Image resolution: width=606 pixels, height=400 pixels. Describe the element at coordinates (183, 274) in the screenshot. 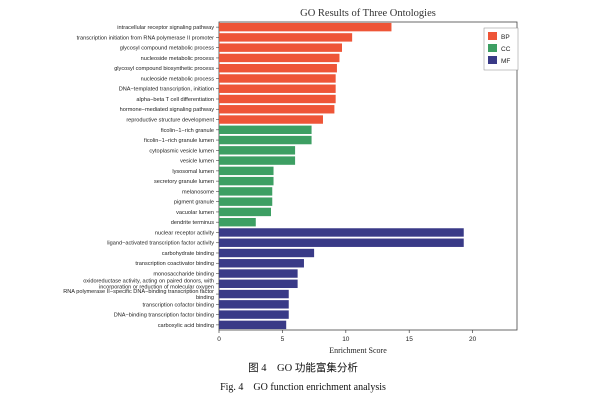

I see `category-label: monosaccharide binding` at that location.